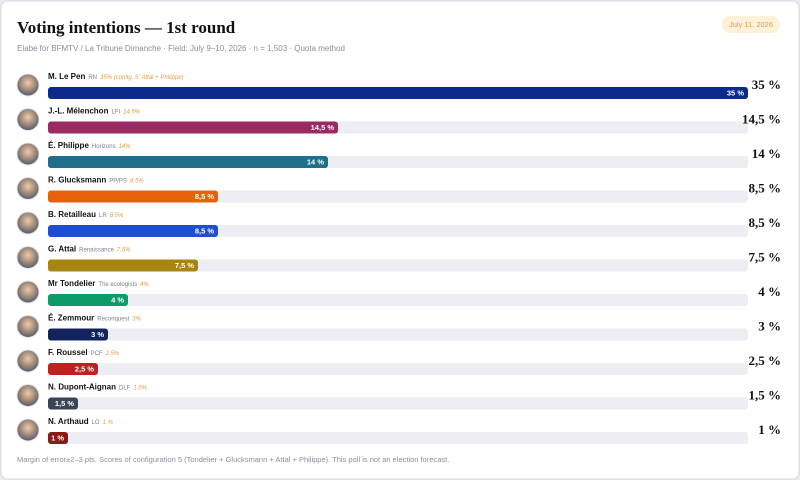 The image size is (800, 480). Describe the element at coordinates (769, 325) in the screenshot. I see `value-label: 3 %` at that location.